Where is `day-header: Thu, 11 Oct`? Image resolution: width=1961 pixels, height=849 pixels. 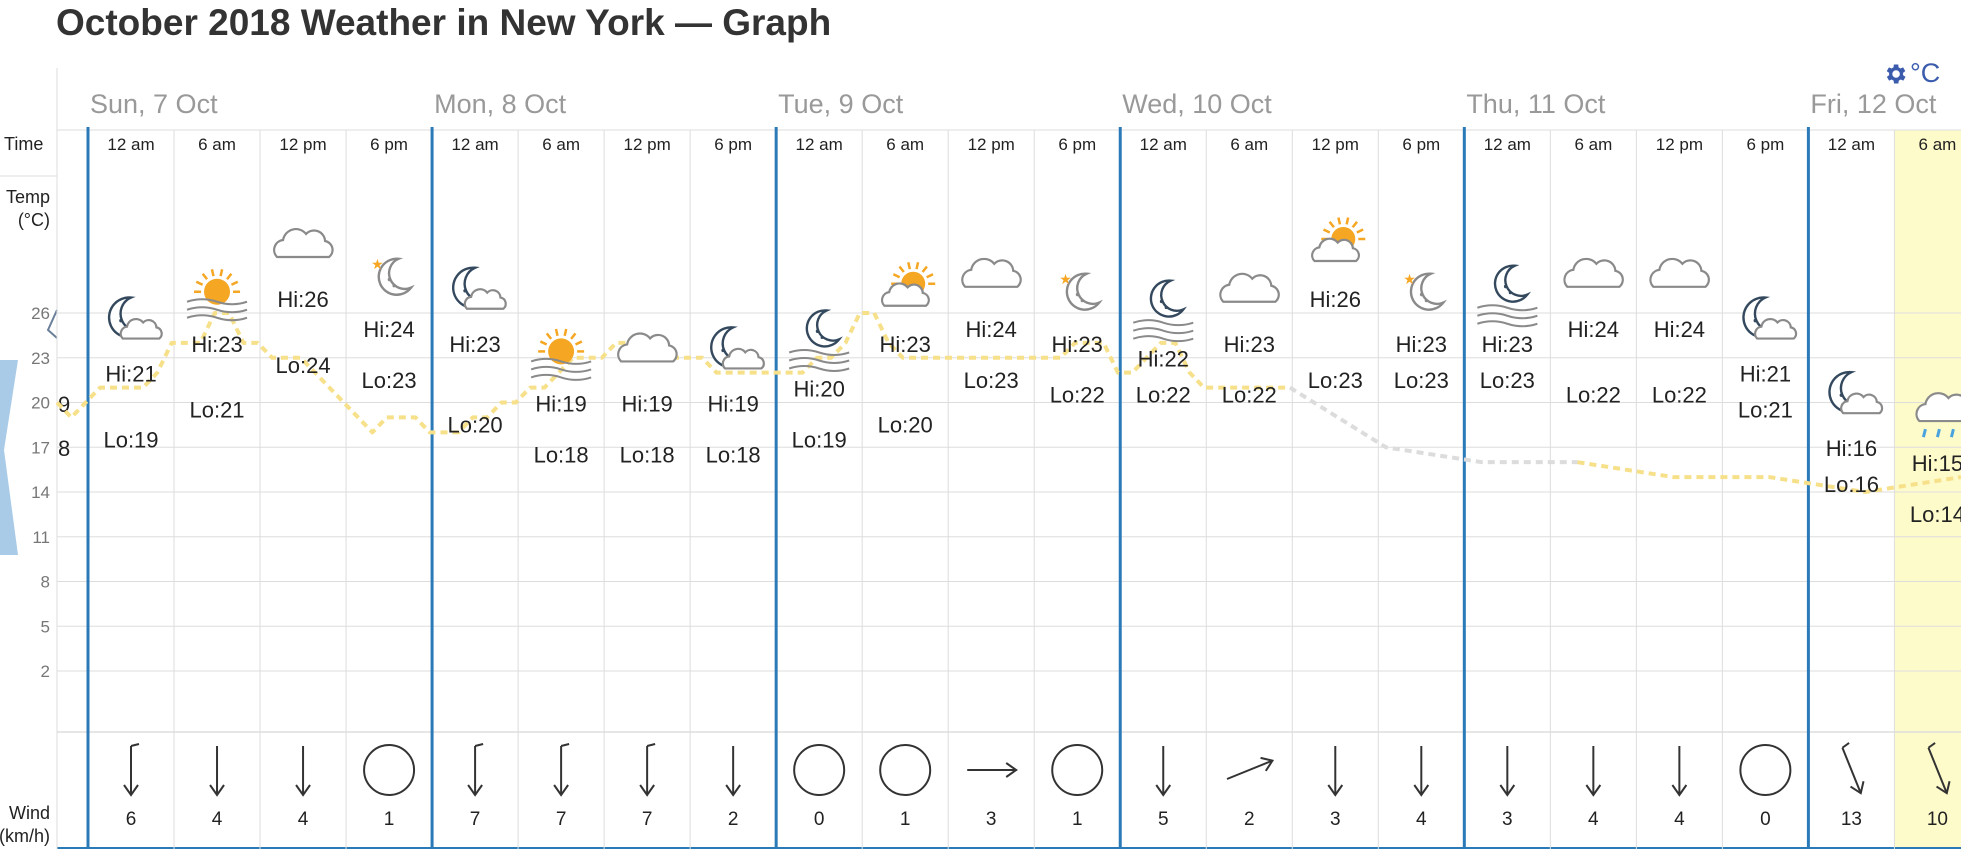
day-header: Thu, 11 Oct is located at coordinates (1536, 104).